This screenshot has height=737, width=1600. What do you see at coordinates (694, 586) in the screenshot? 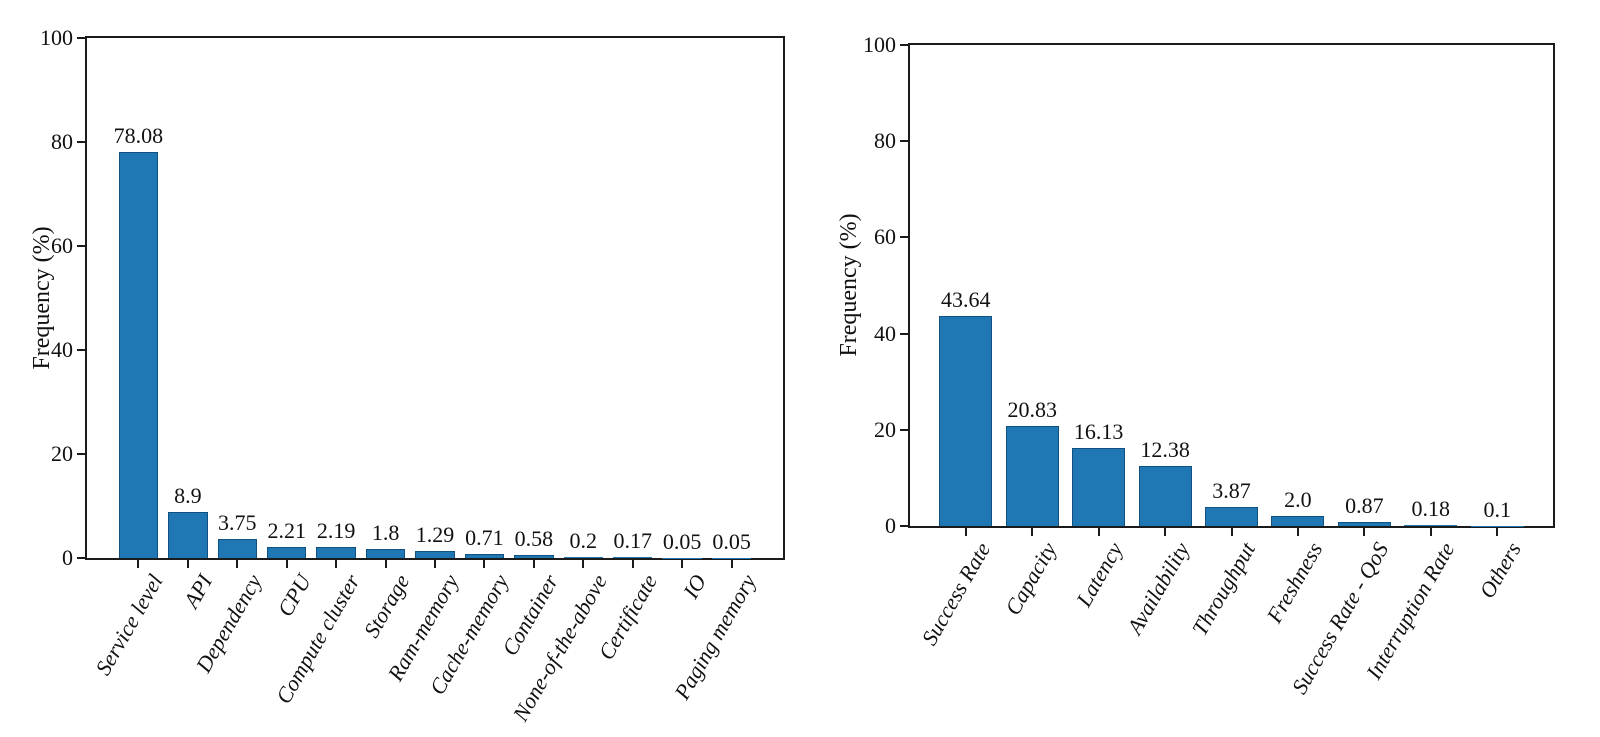
I see `x-tick-label: IO` at bounding box center [694, 586].